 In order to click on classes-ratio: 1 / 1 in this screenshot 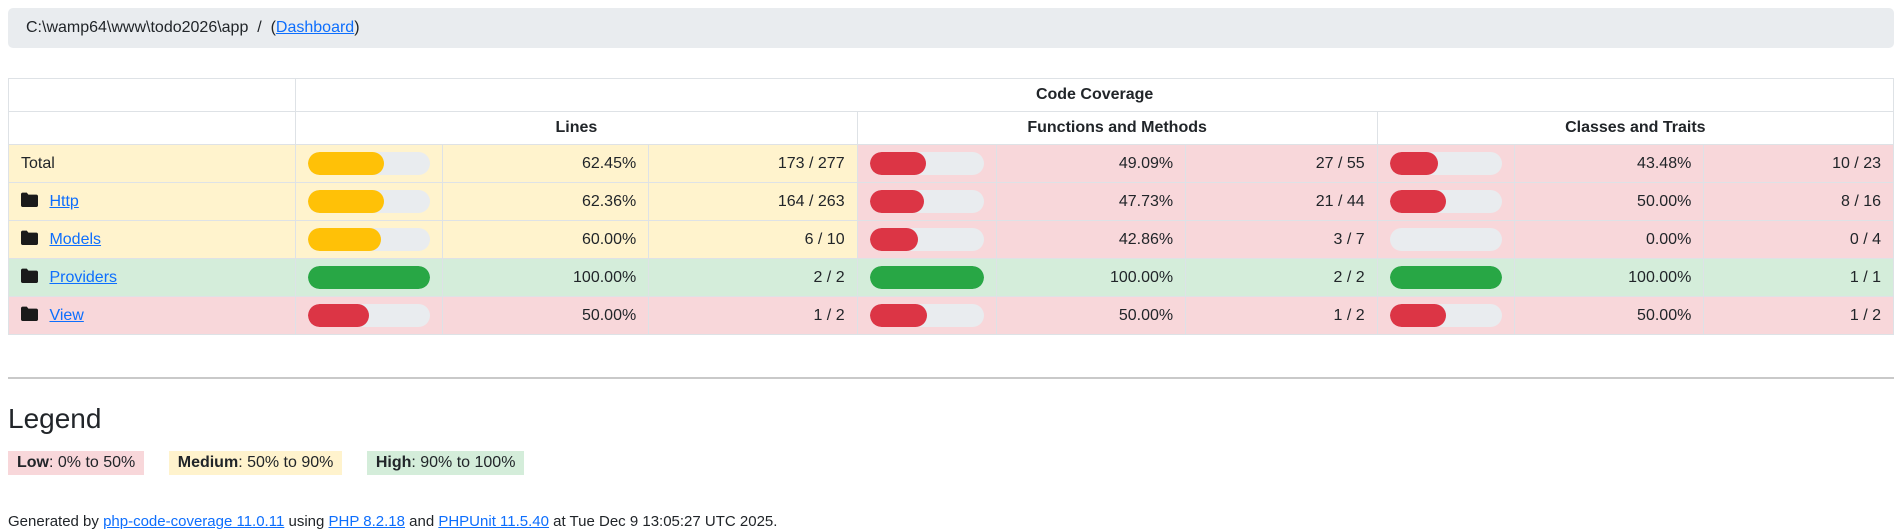, I will do `click(1798, 277)`.